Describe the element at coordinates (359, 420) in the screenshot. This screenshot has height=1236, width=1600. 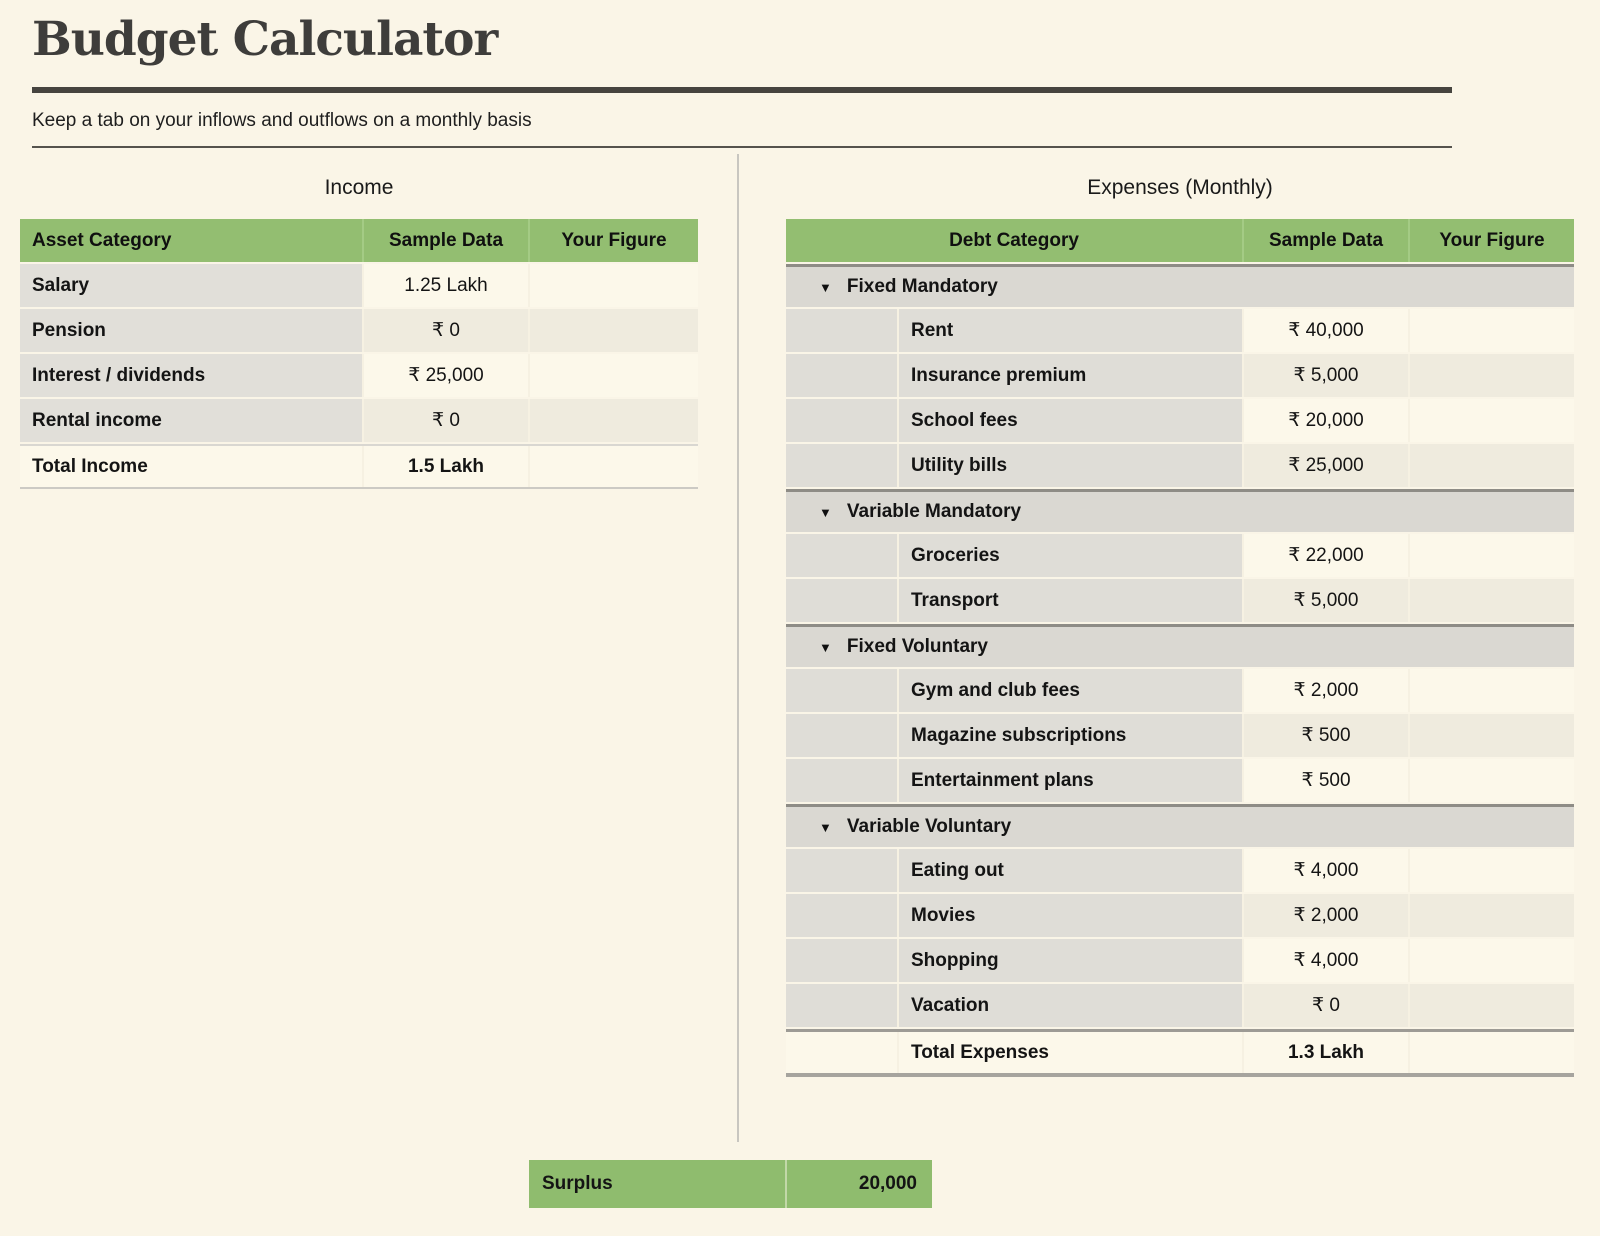
I see `income-row-rental-income: Rental income ₹ 0` at that location.